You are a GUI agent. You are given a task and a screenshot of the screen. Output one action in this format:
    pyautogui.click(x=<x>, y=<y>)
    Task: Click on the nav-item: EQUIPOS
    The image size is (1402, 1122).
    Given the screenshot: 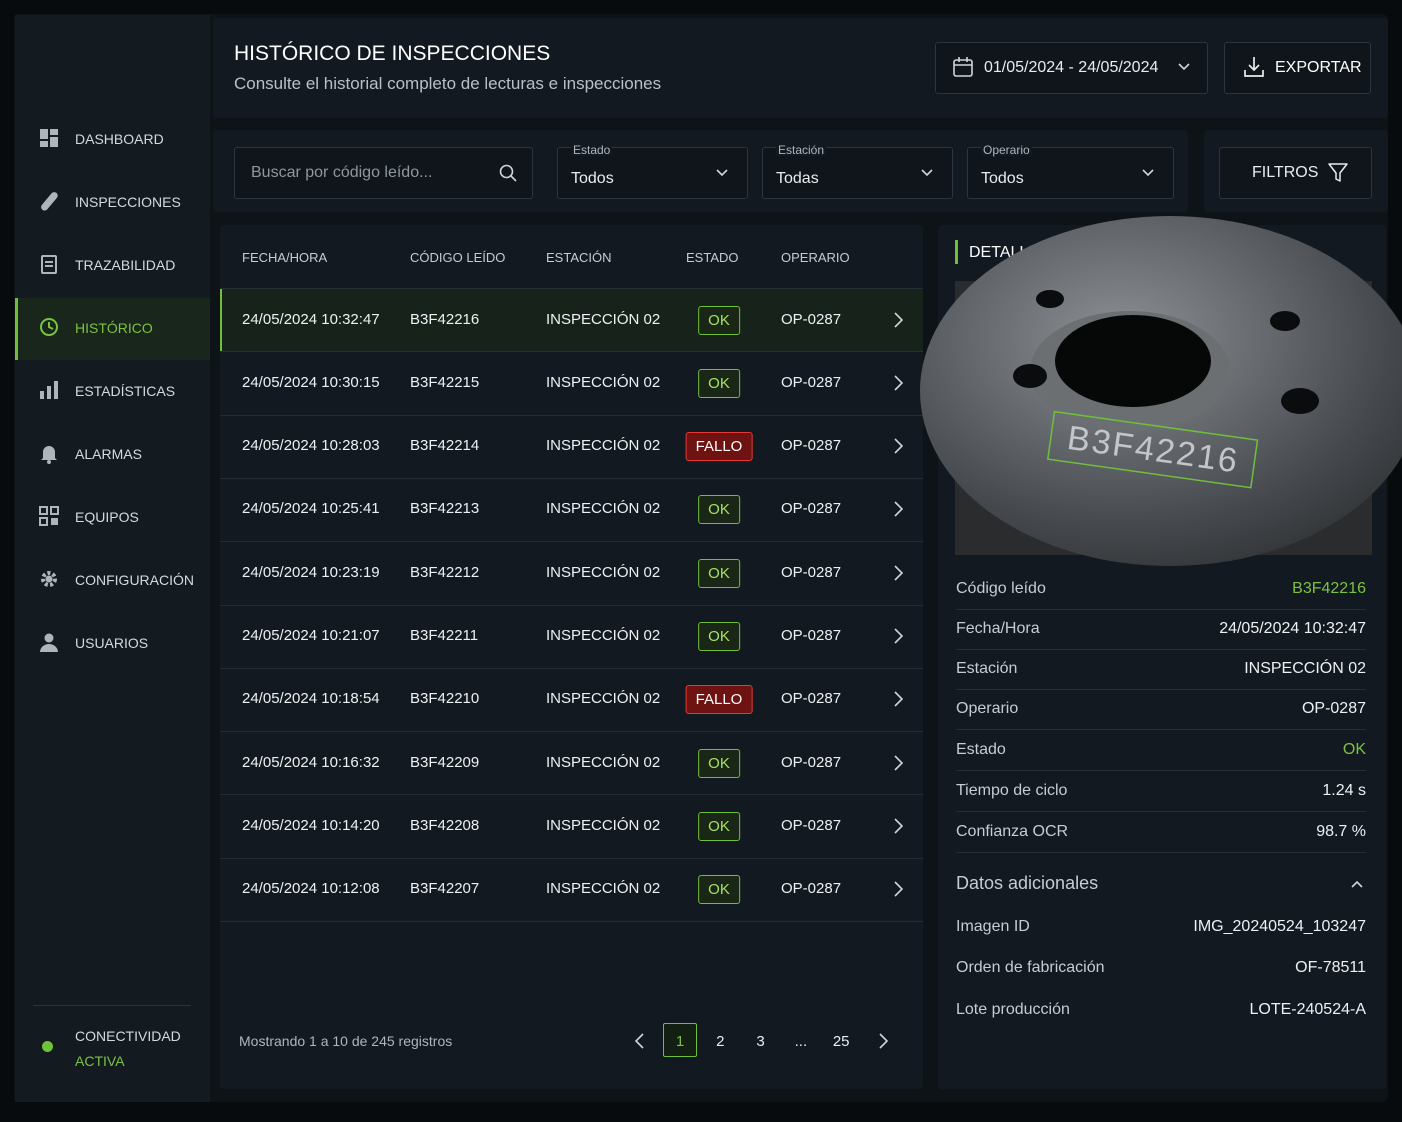 What is the action you would take?
    pyautogui.click(x=107, y=517)
    